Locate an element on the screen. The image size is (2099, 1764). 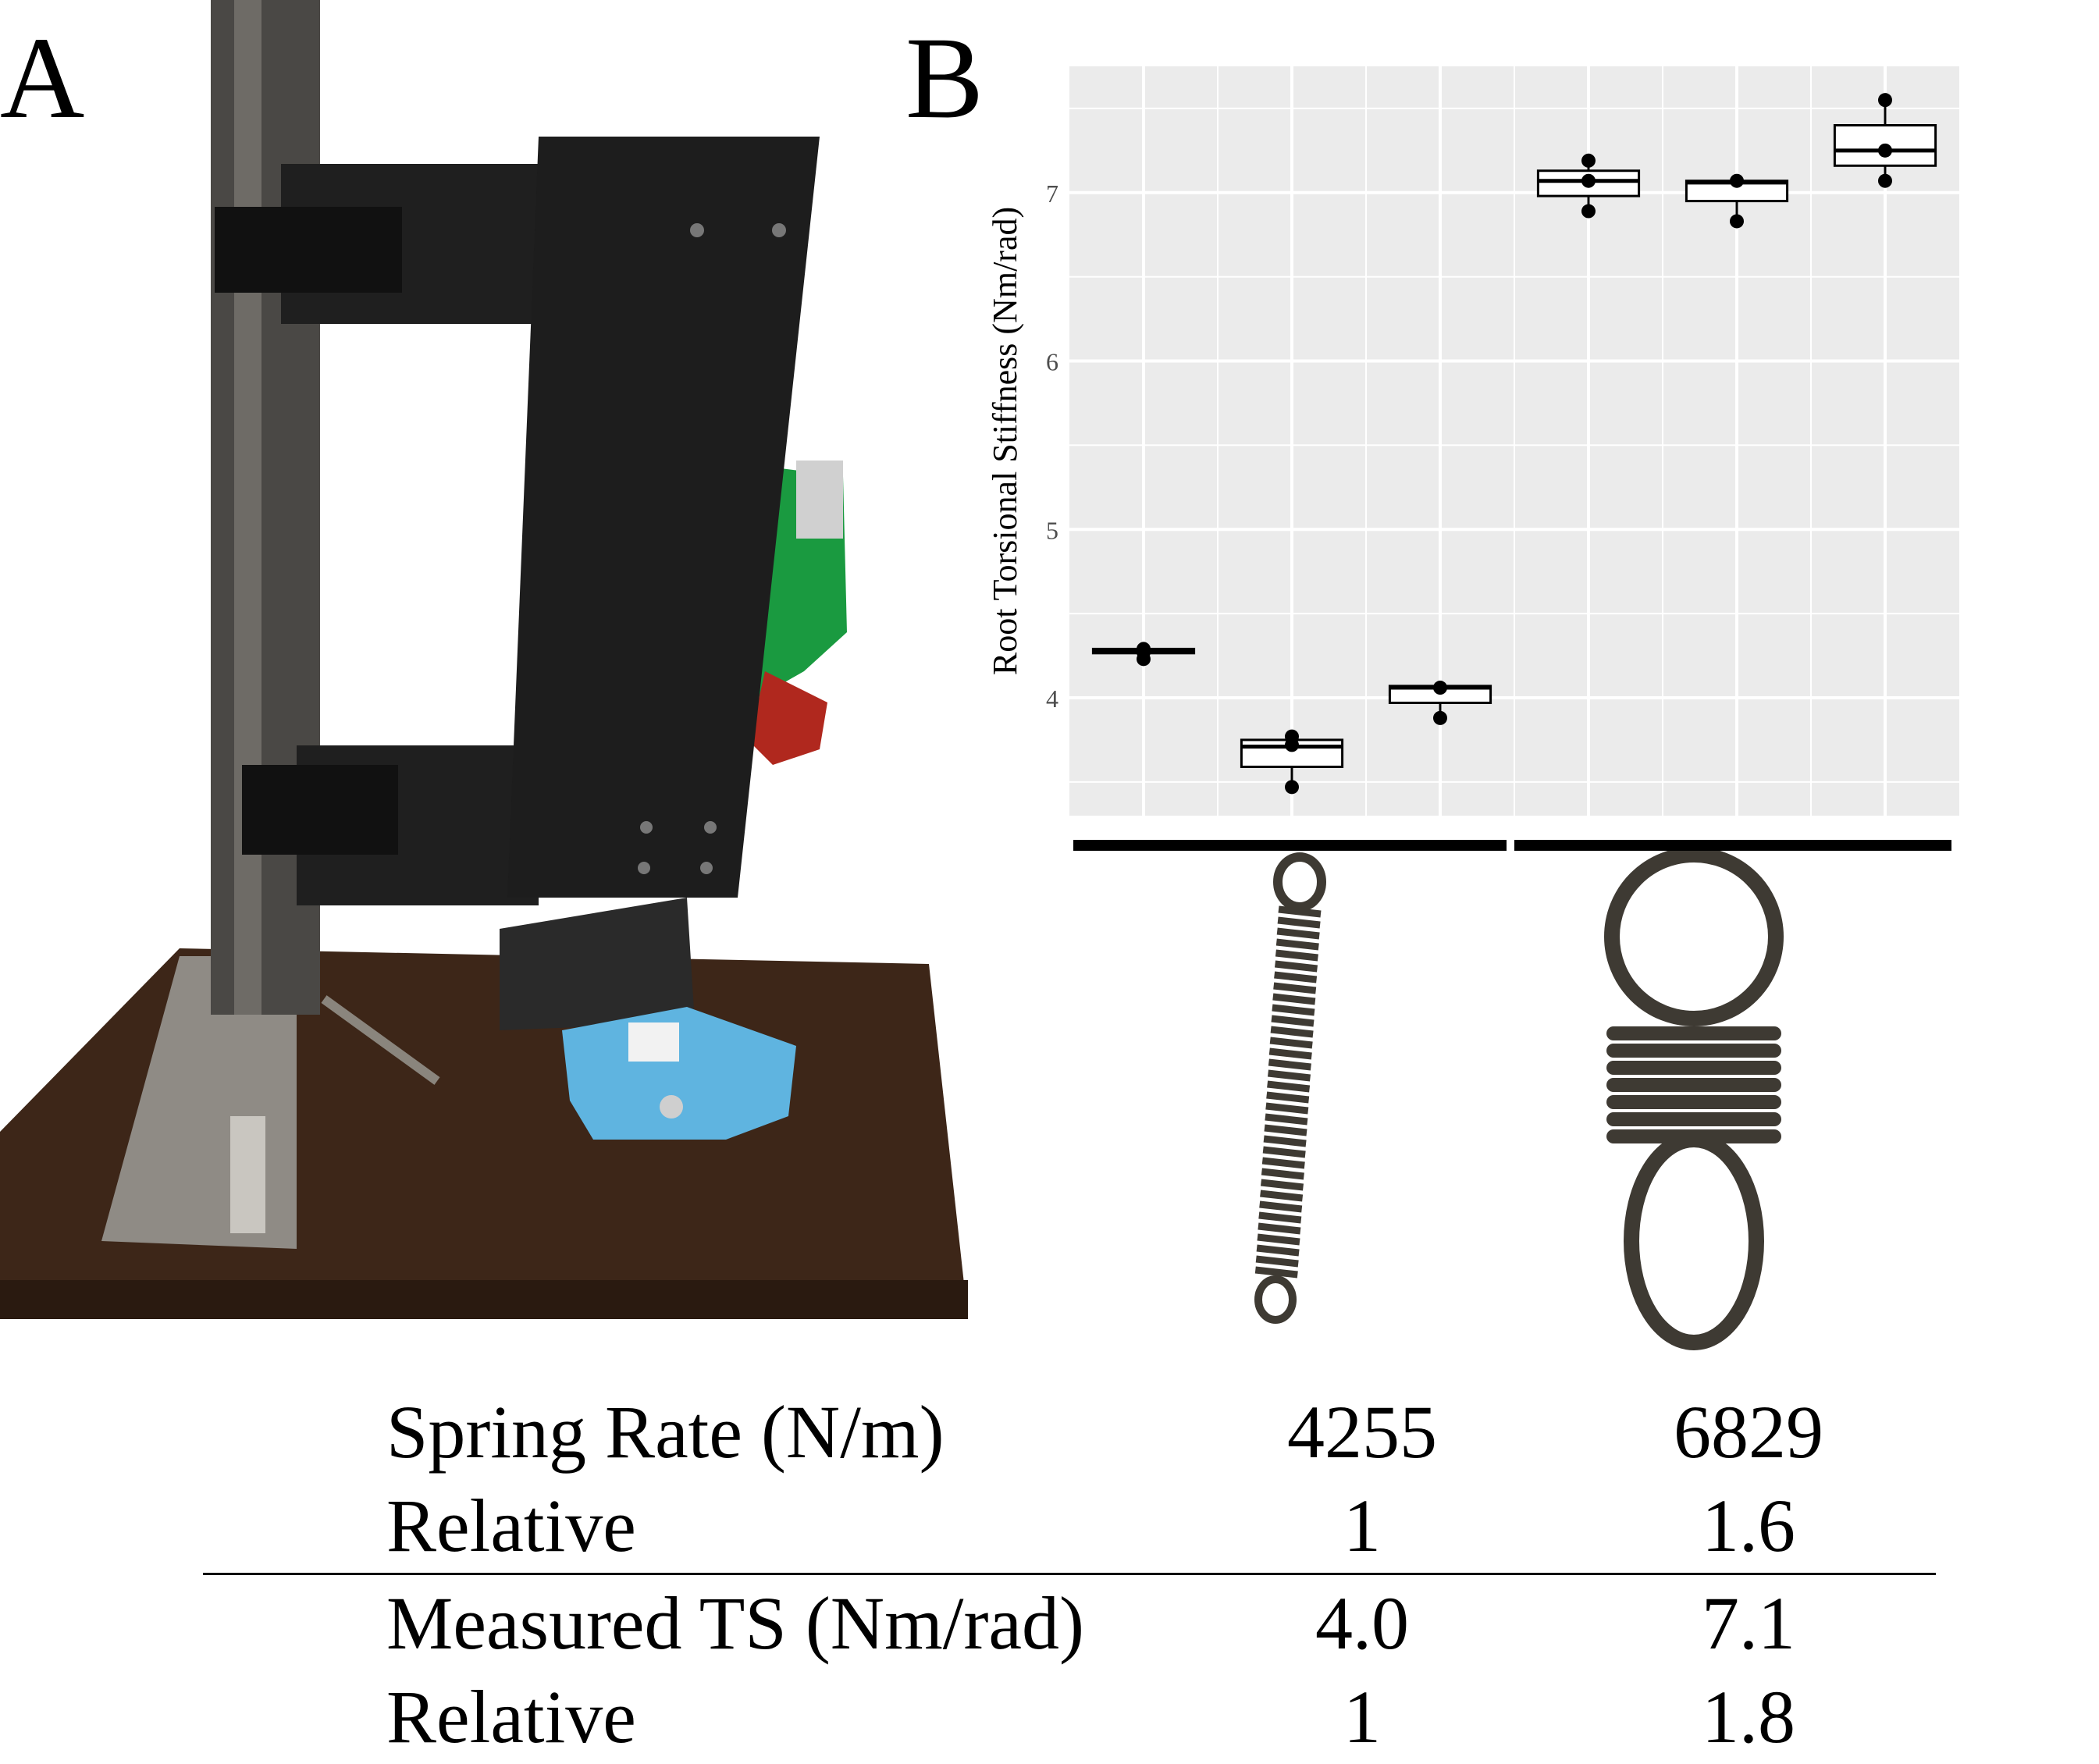
panel-label-a: A is located at coordinates (42, 78).